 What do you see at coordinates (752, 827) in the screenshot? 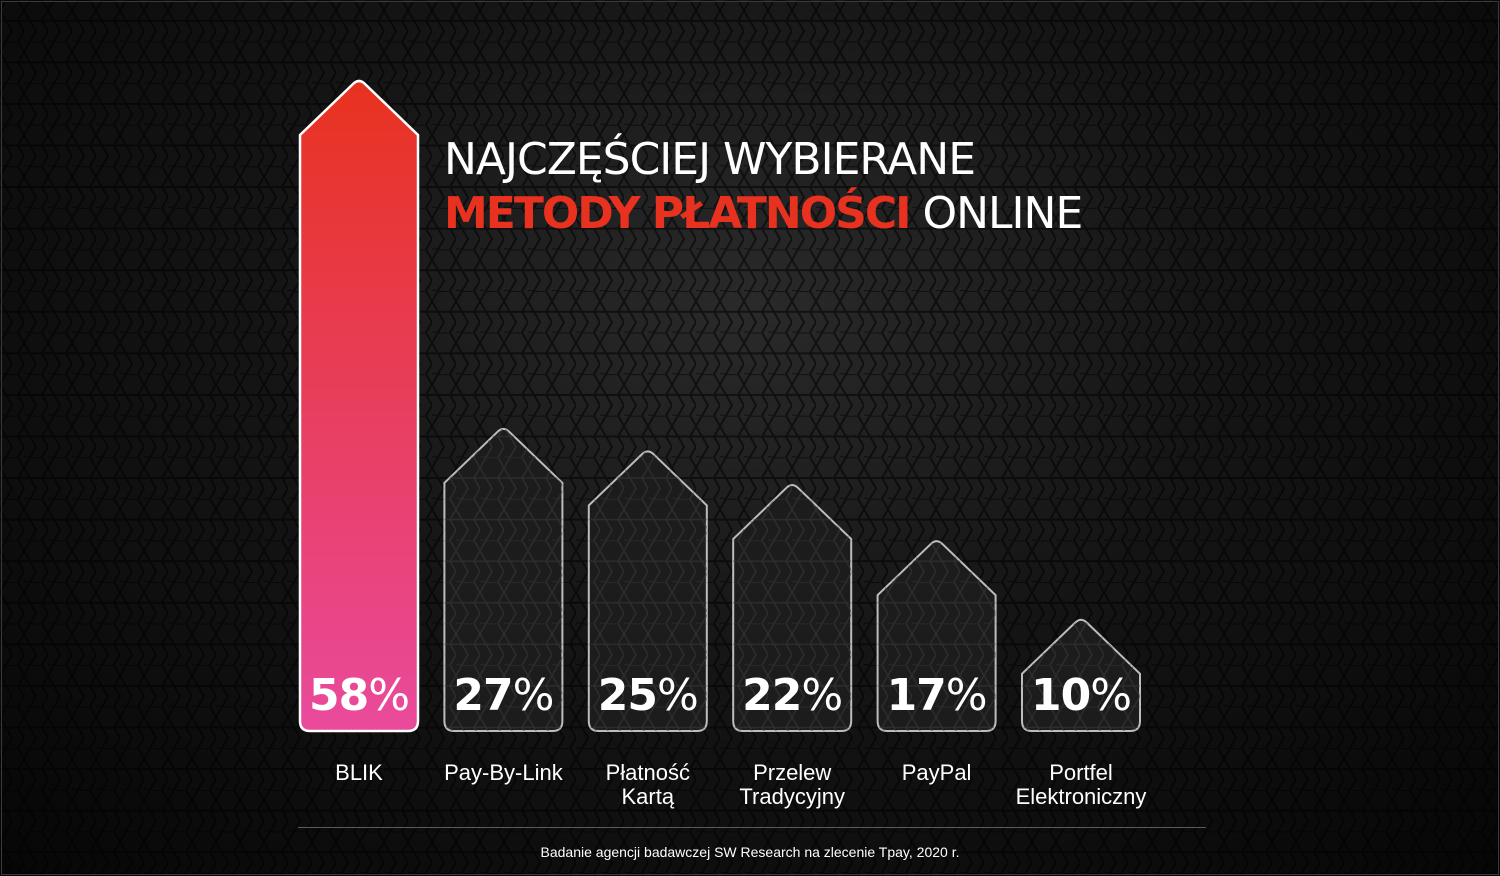
I see `divider-line` at bounding box center [752, 827].